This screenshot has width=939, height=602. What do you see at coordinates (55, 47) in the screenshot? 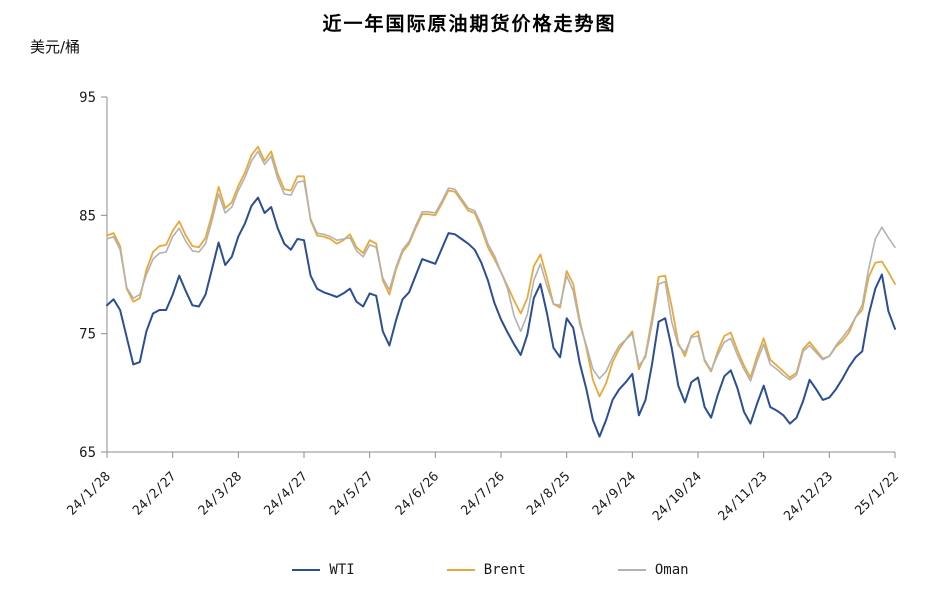
I see `y-axis-unit-label: 美元/桶` at bounding box center [55, 47].